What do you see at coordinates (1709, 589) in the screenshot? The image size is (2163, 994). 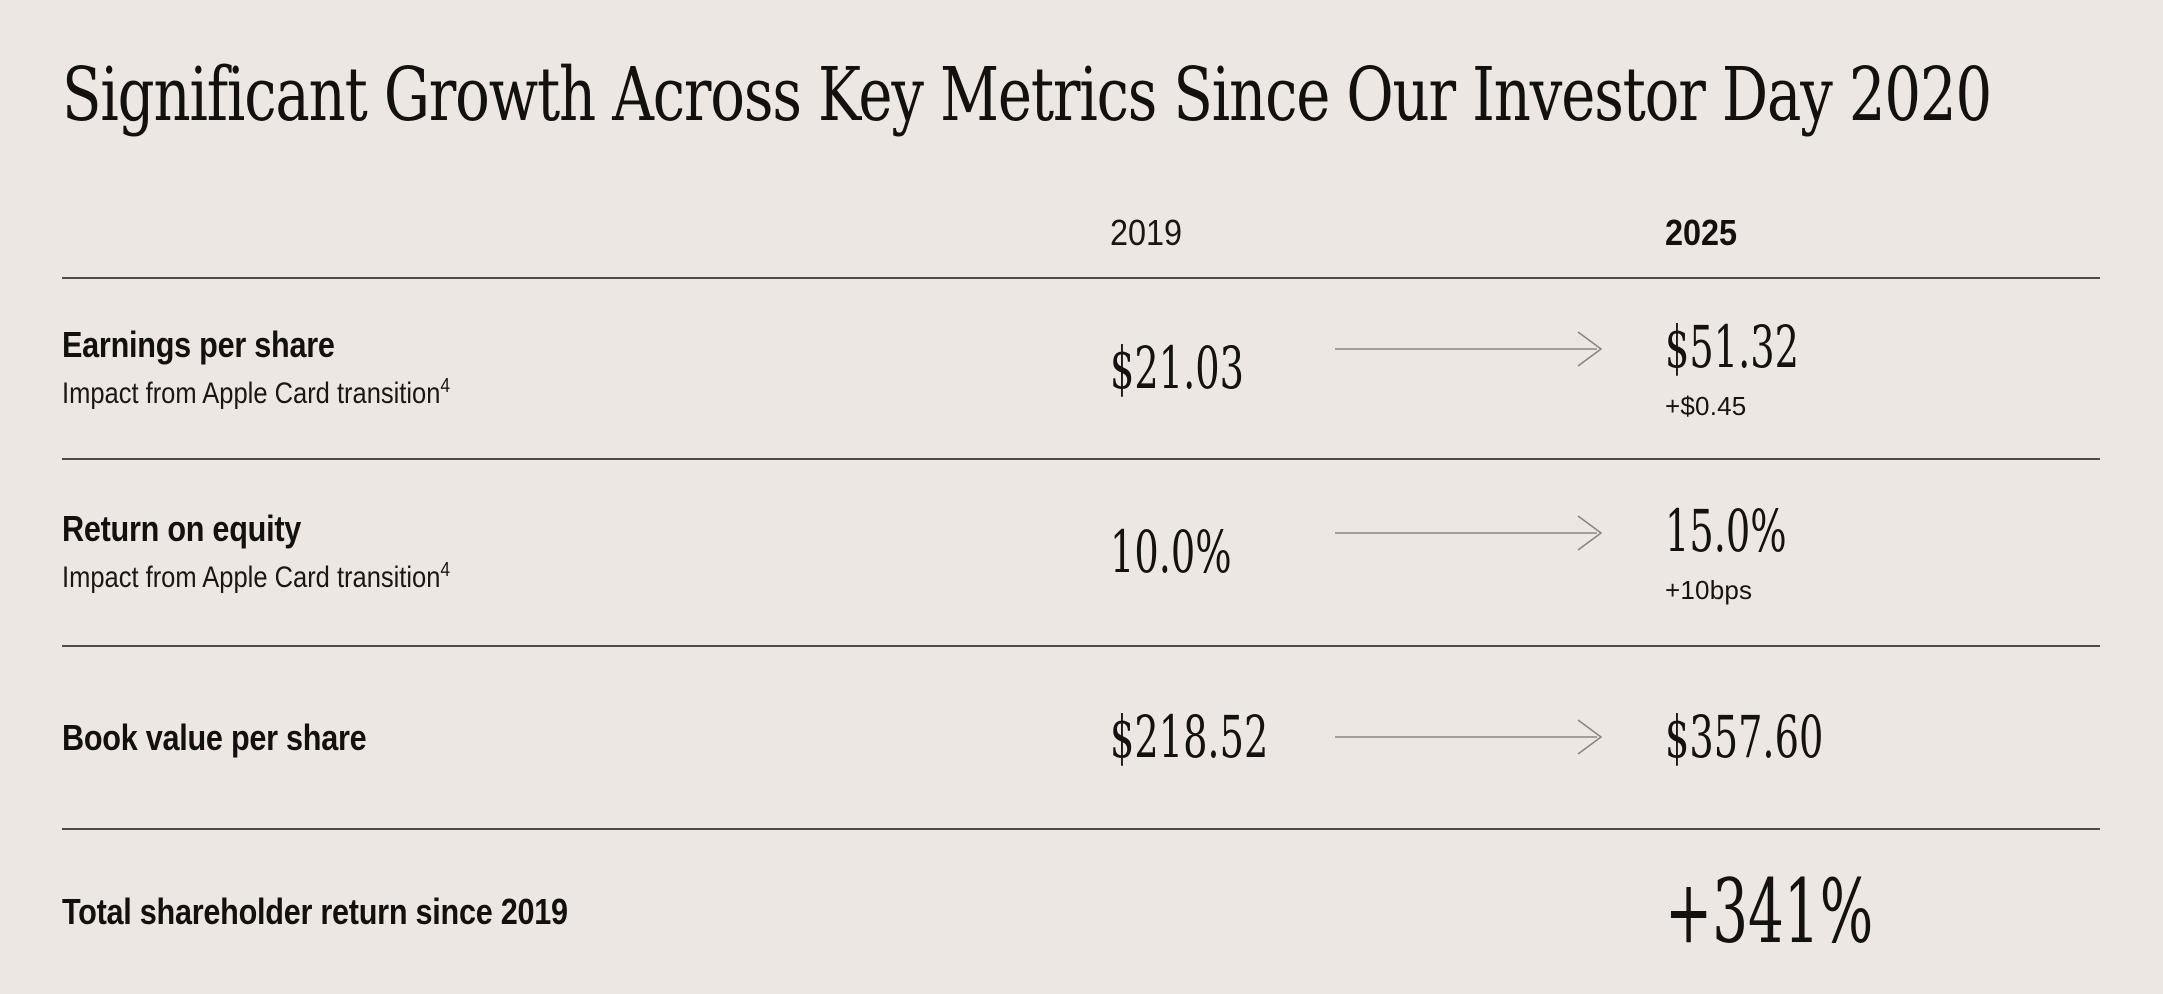 I see `value-change-note: +10bps` at bounding box center [1709, 589].